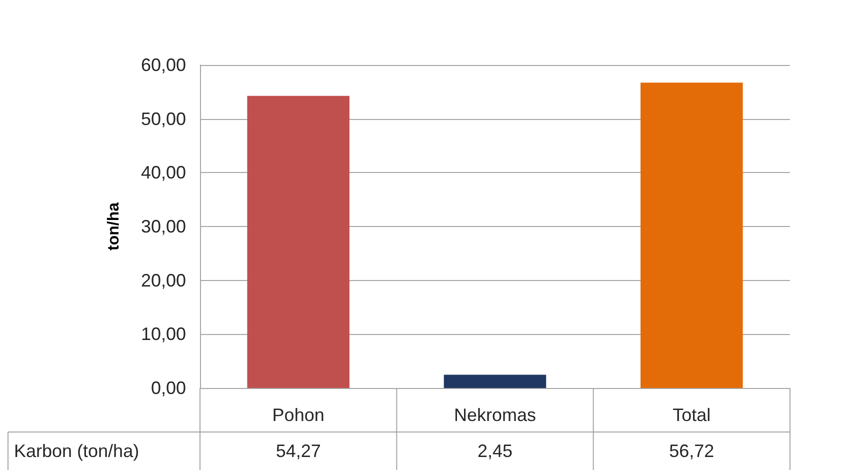 The width and height of the screenshot is (846, 470). I want to click on y-axis-title: ton/ha, so click(114, 226).